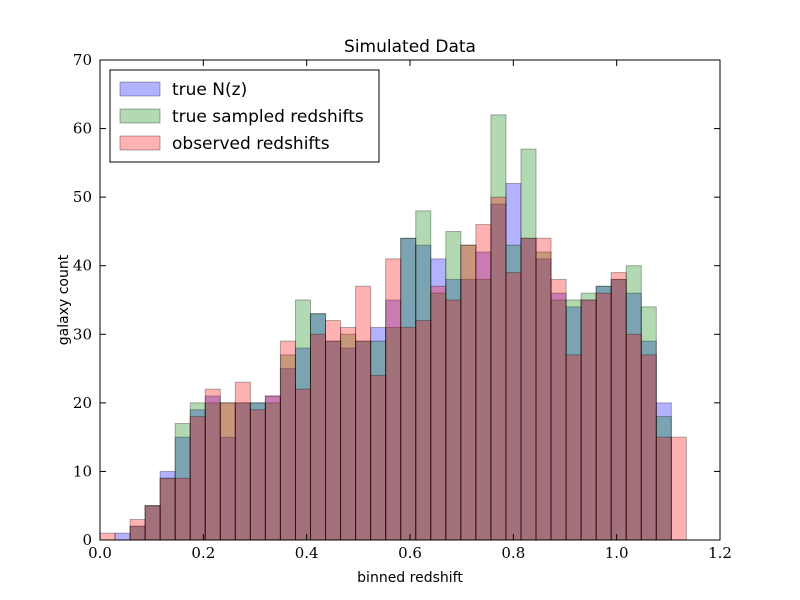 This screenshot has width=800, height=600. Describe the element at coordinates (82, 197) in the screenshot. I see `y-tick-label: 50` at that location.